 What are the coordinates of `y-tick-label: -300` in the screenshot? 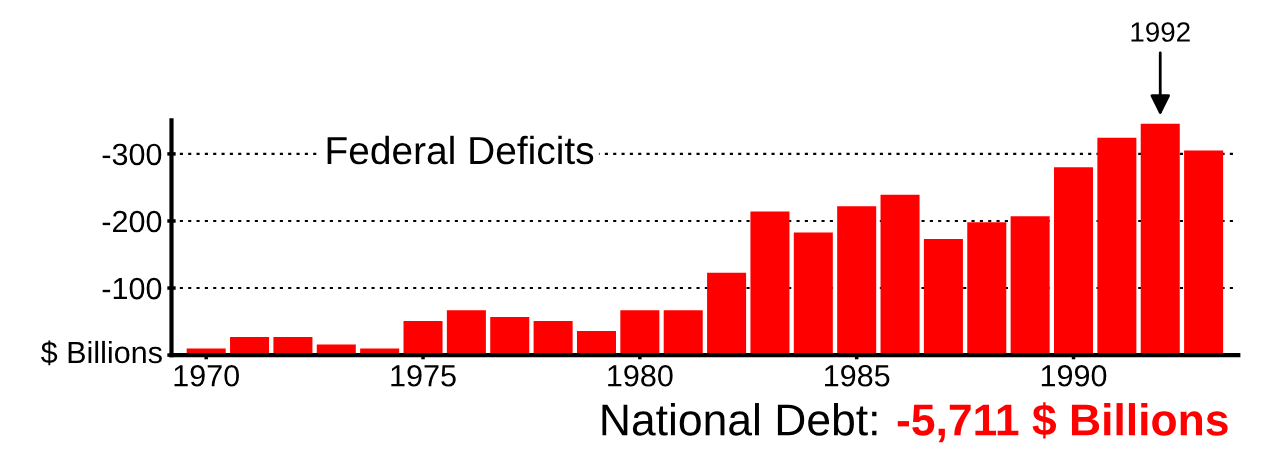 It's located at (132, 154).